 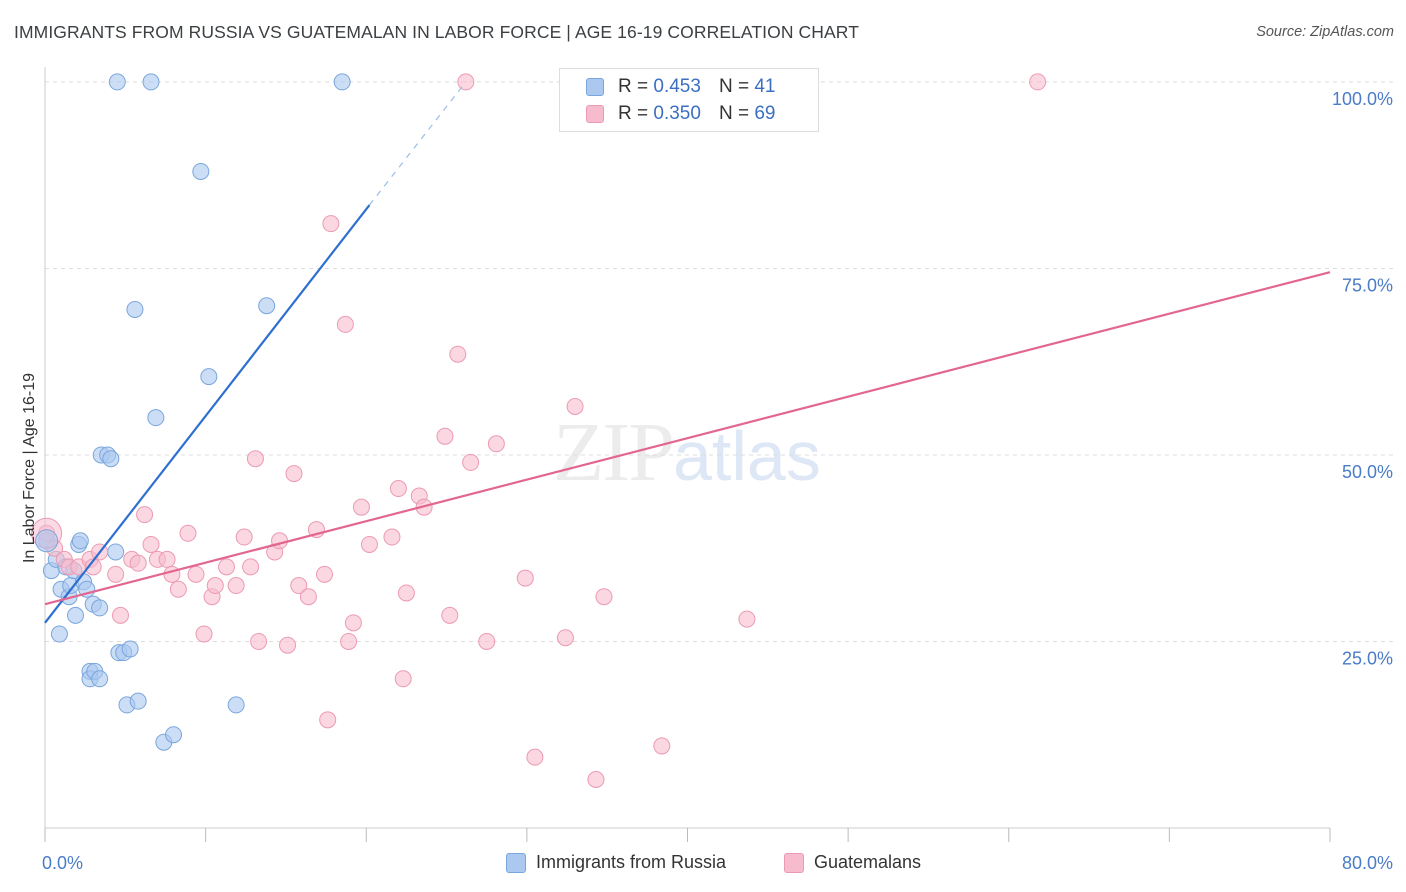 I want to click on x-tick-label: 80.0%, so click(x=1367, y=863).